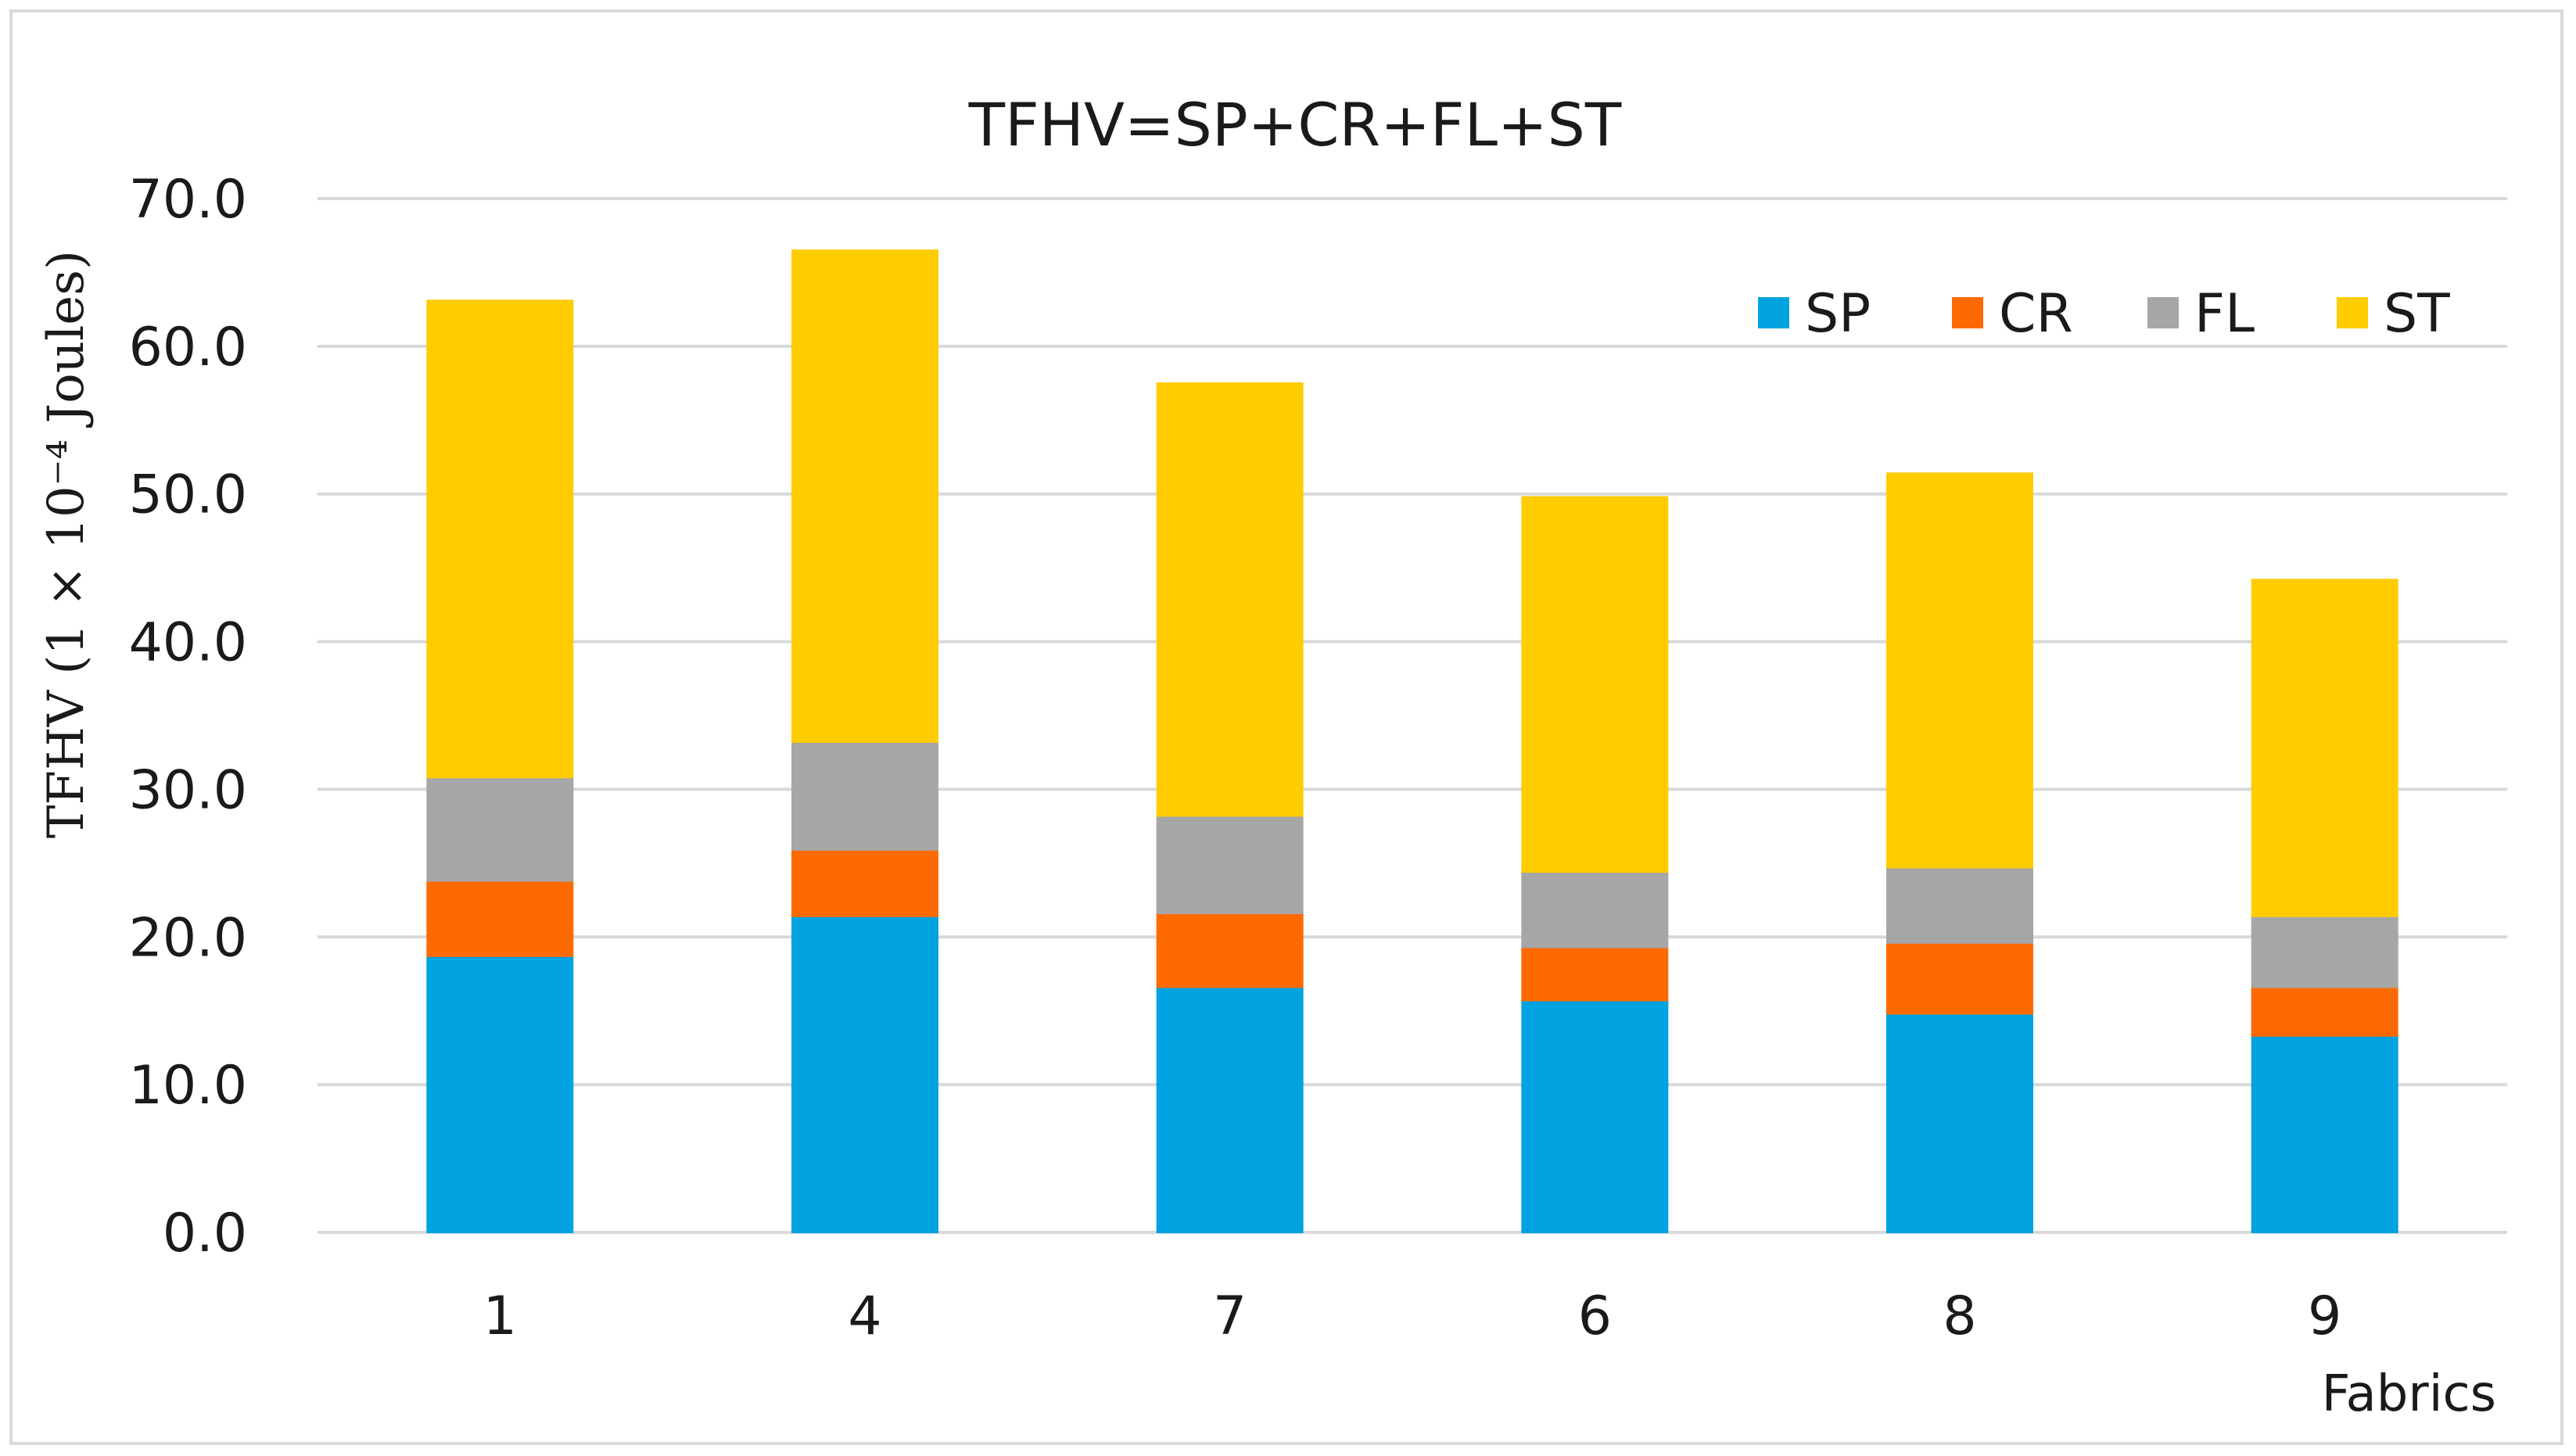  I want to click on y-tick-label: 20.0, so click(188, 938).